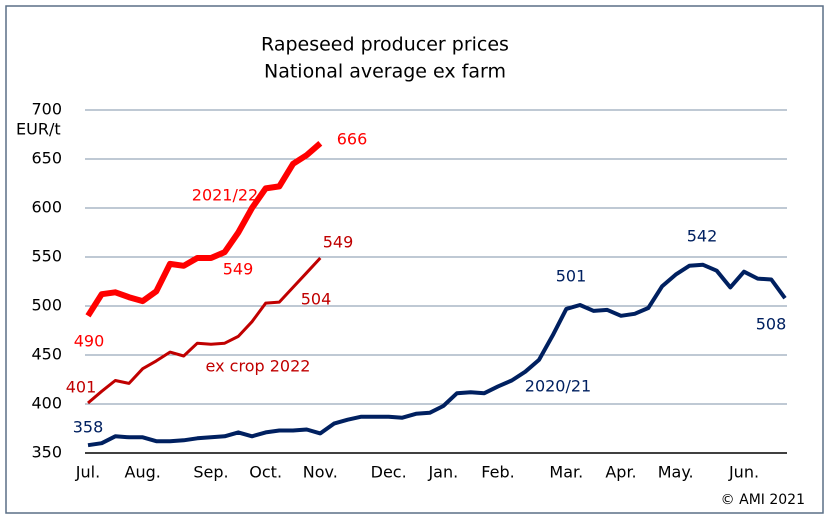 The image size is (830, 520). I want to click on x-tick-label: Jan., so click(442, 472).